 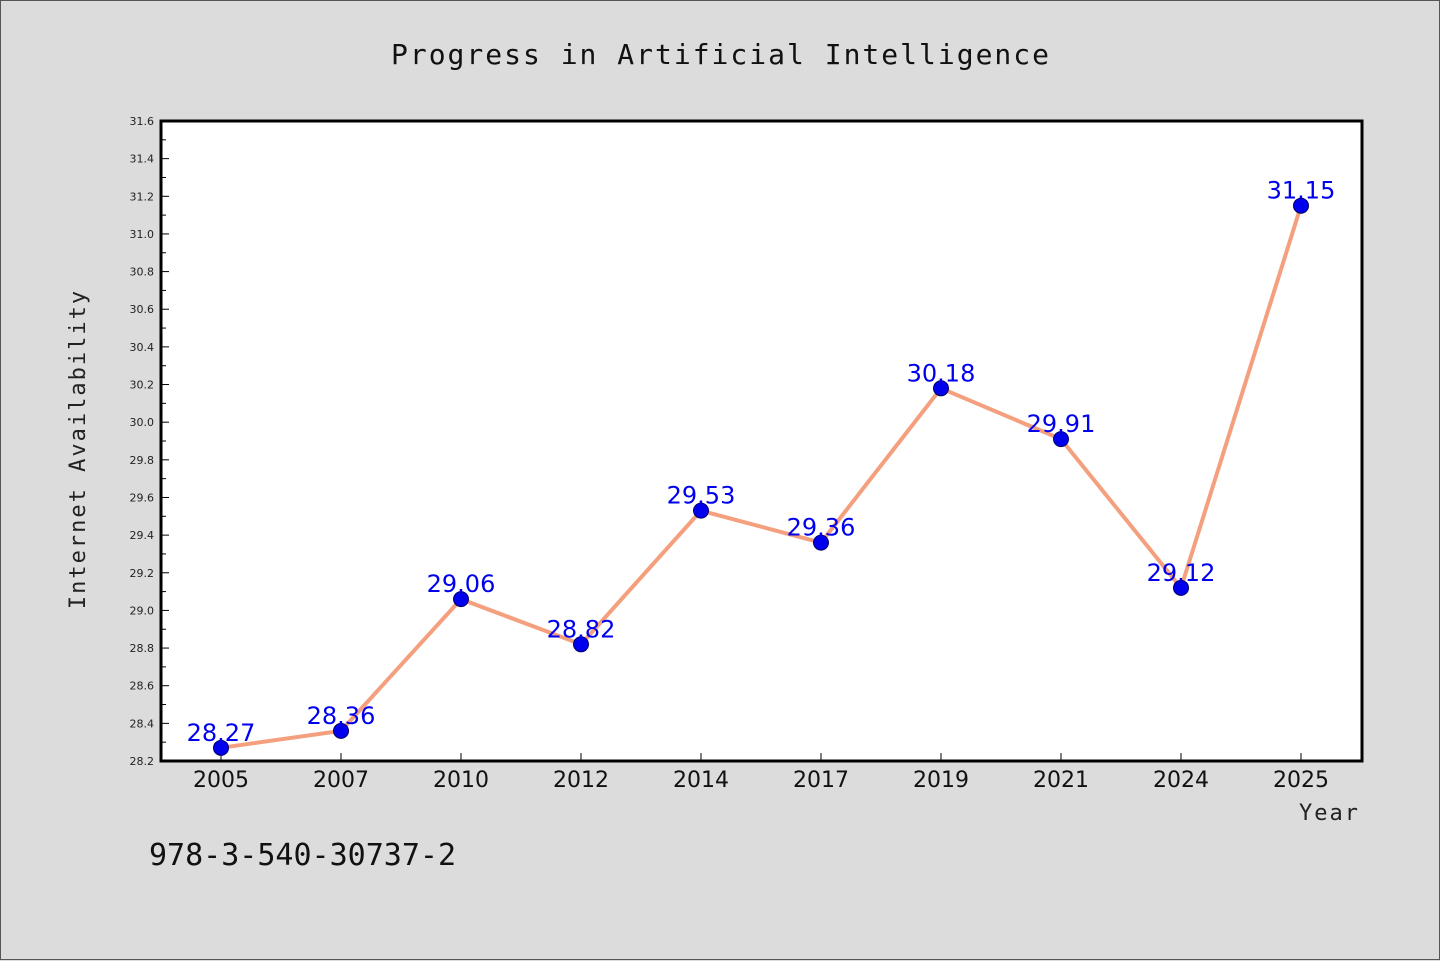 I want to click on x-tick-label: 2024, so click(x=1181, y=780).